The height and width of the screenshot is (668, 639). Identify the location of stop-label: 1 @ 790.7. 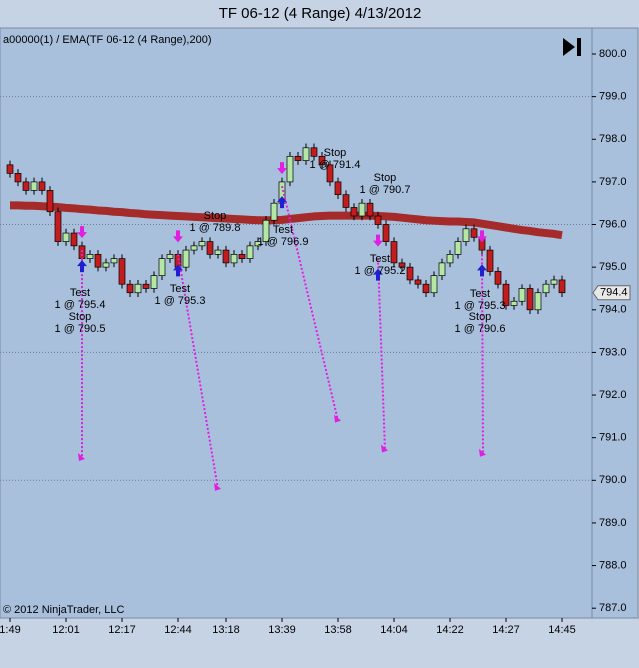
(385, 190).